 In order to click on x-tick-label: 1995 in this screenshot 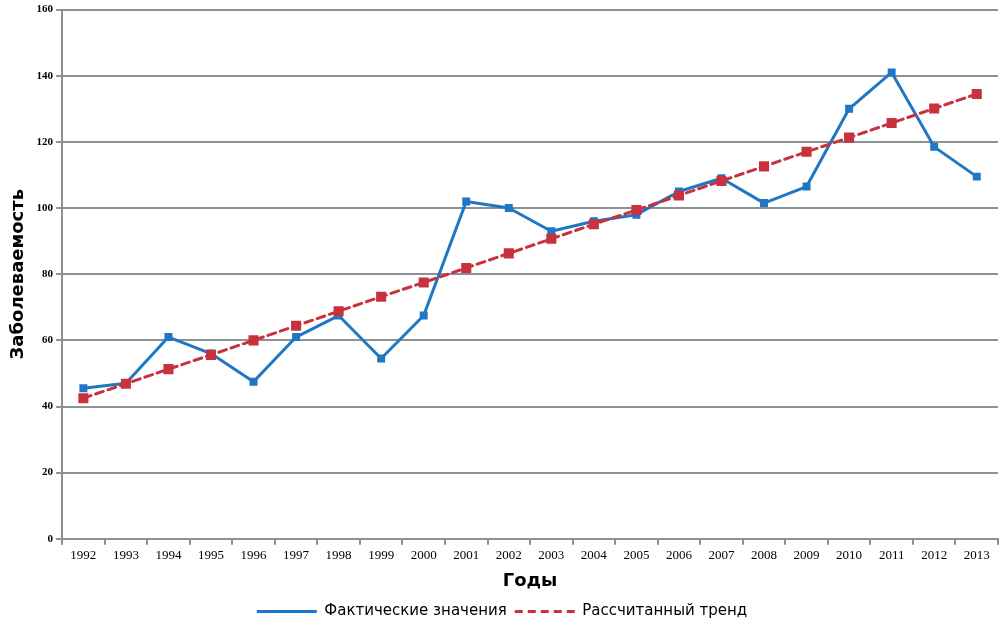, I will do `click(210, 555)`.